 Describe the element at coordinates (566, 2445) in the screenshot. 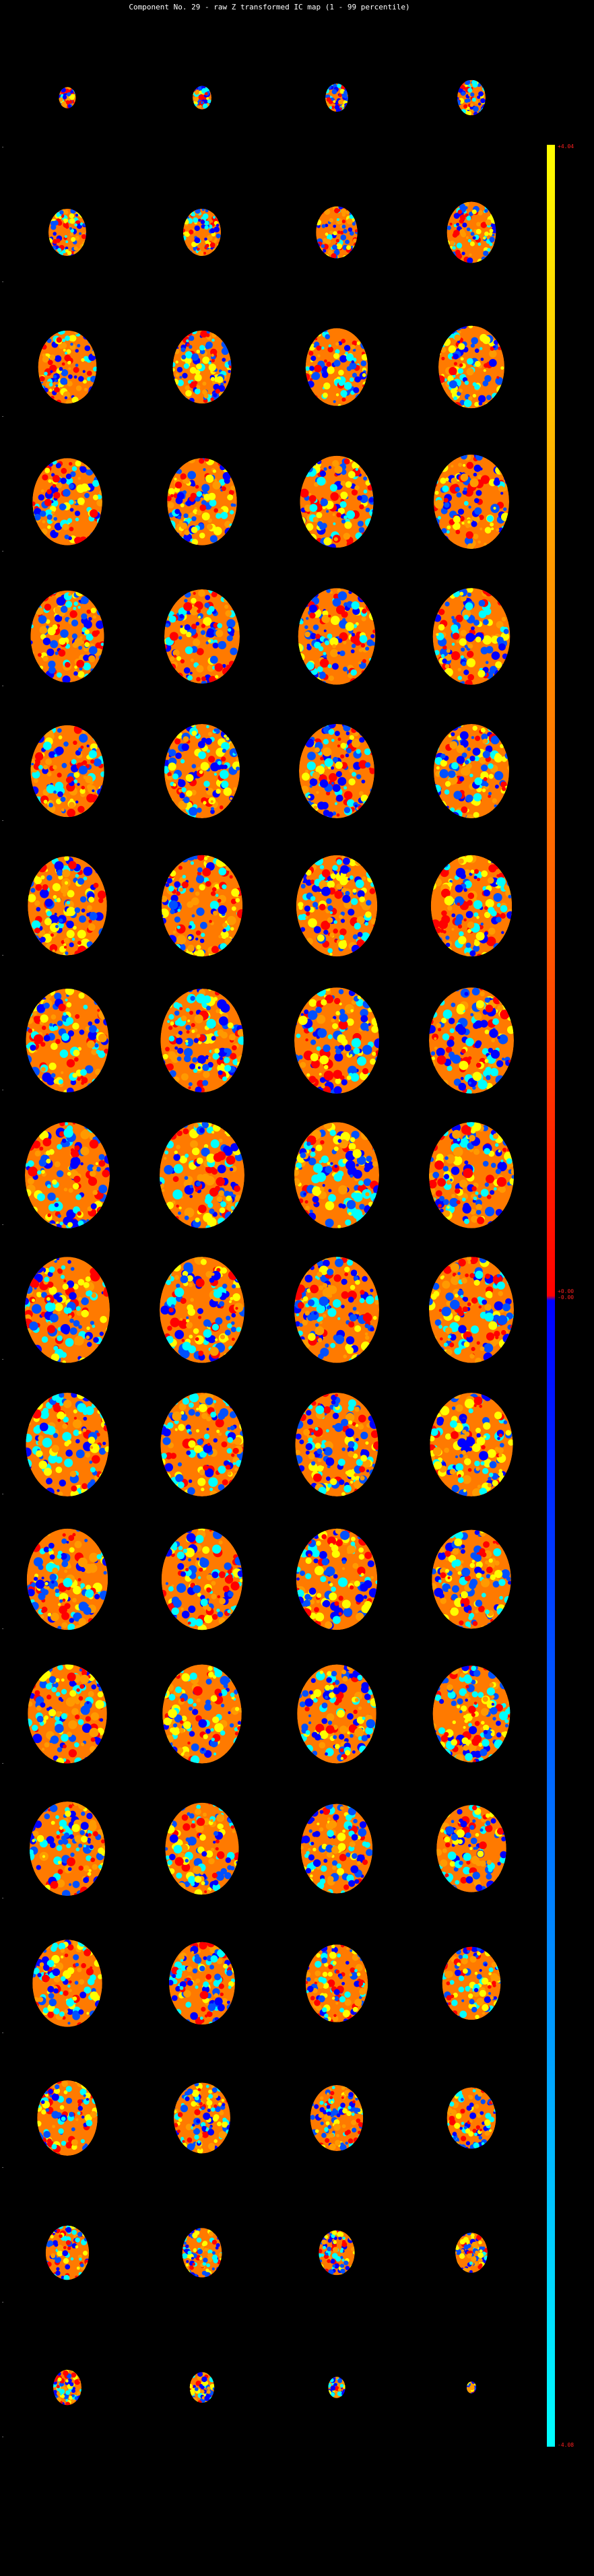

I see `colorbar-min-label: -4.08` at that location.